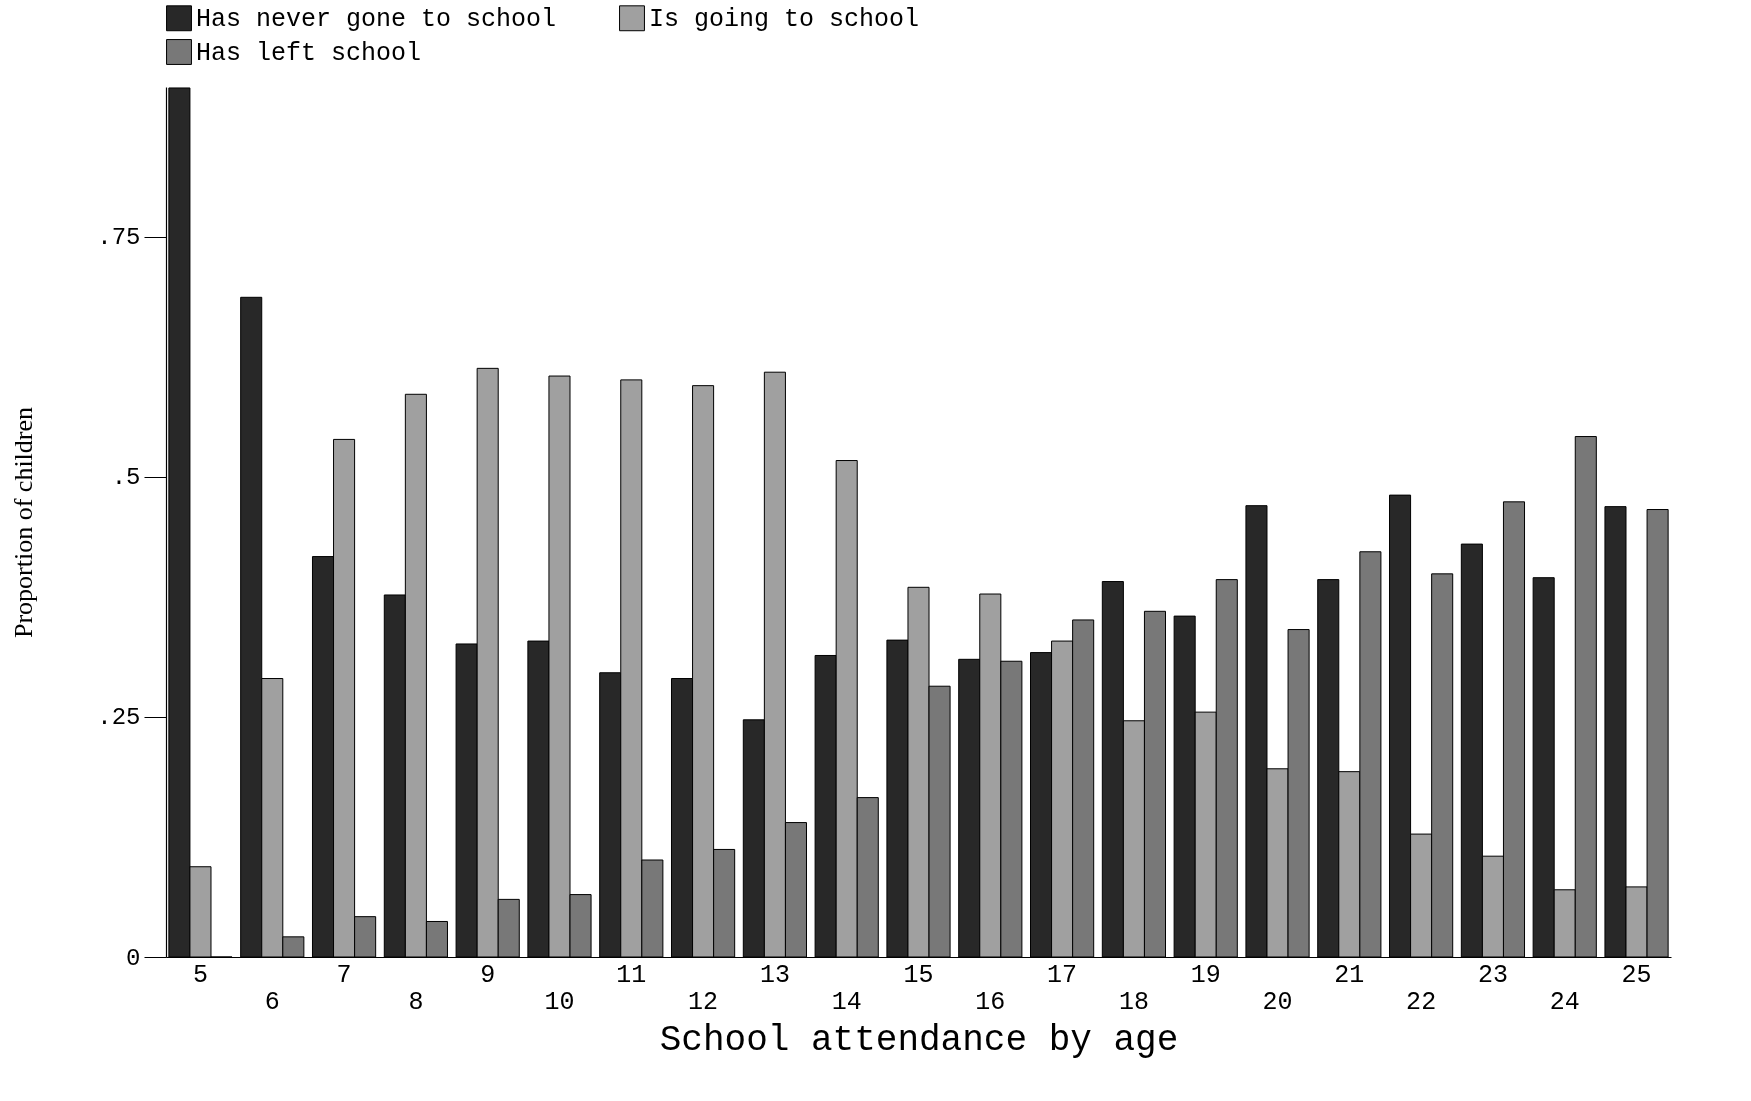 This screenshot has height=1101, width=1751. Describe the element at coordinates (376, 20) in the screenshot. I see `legend-label: Has never gone to school` at that location.